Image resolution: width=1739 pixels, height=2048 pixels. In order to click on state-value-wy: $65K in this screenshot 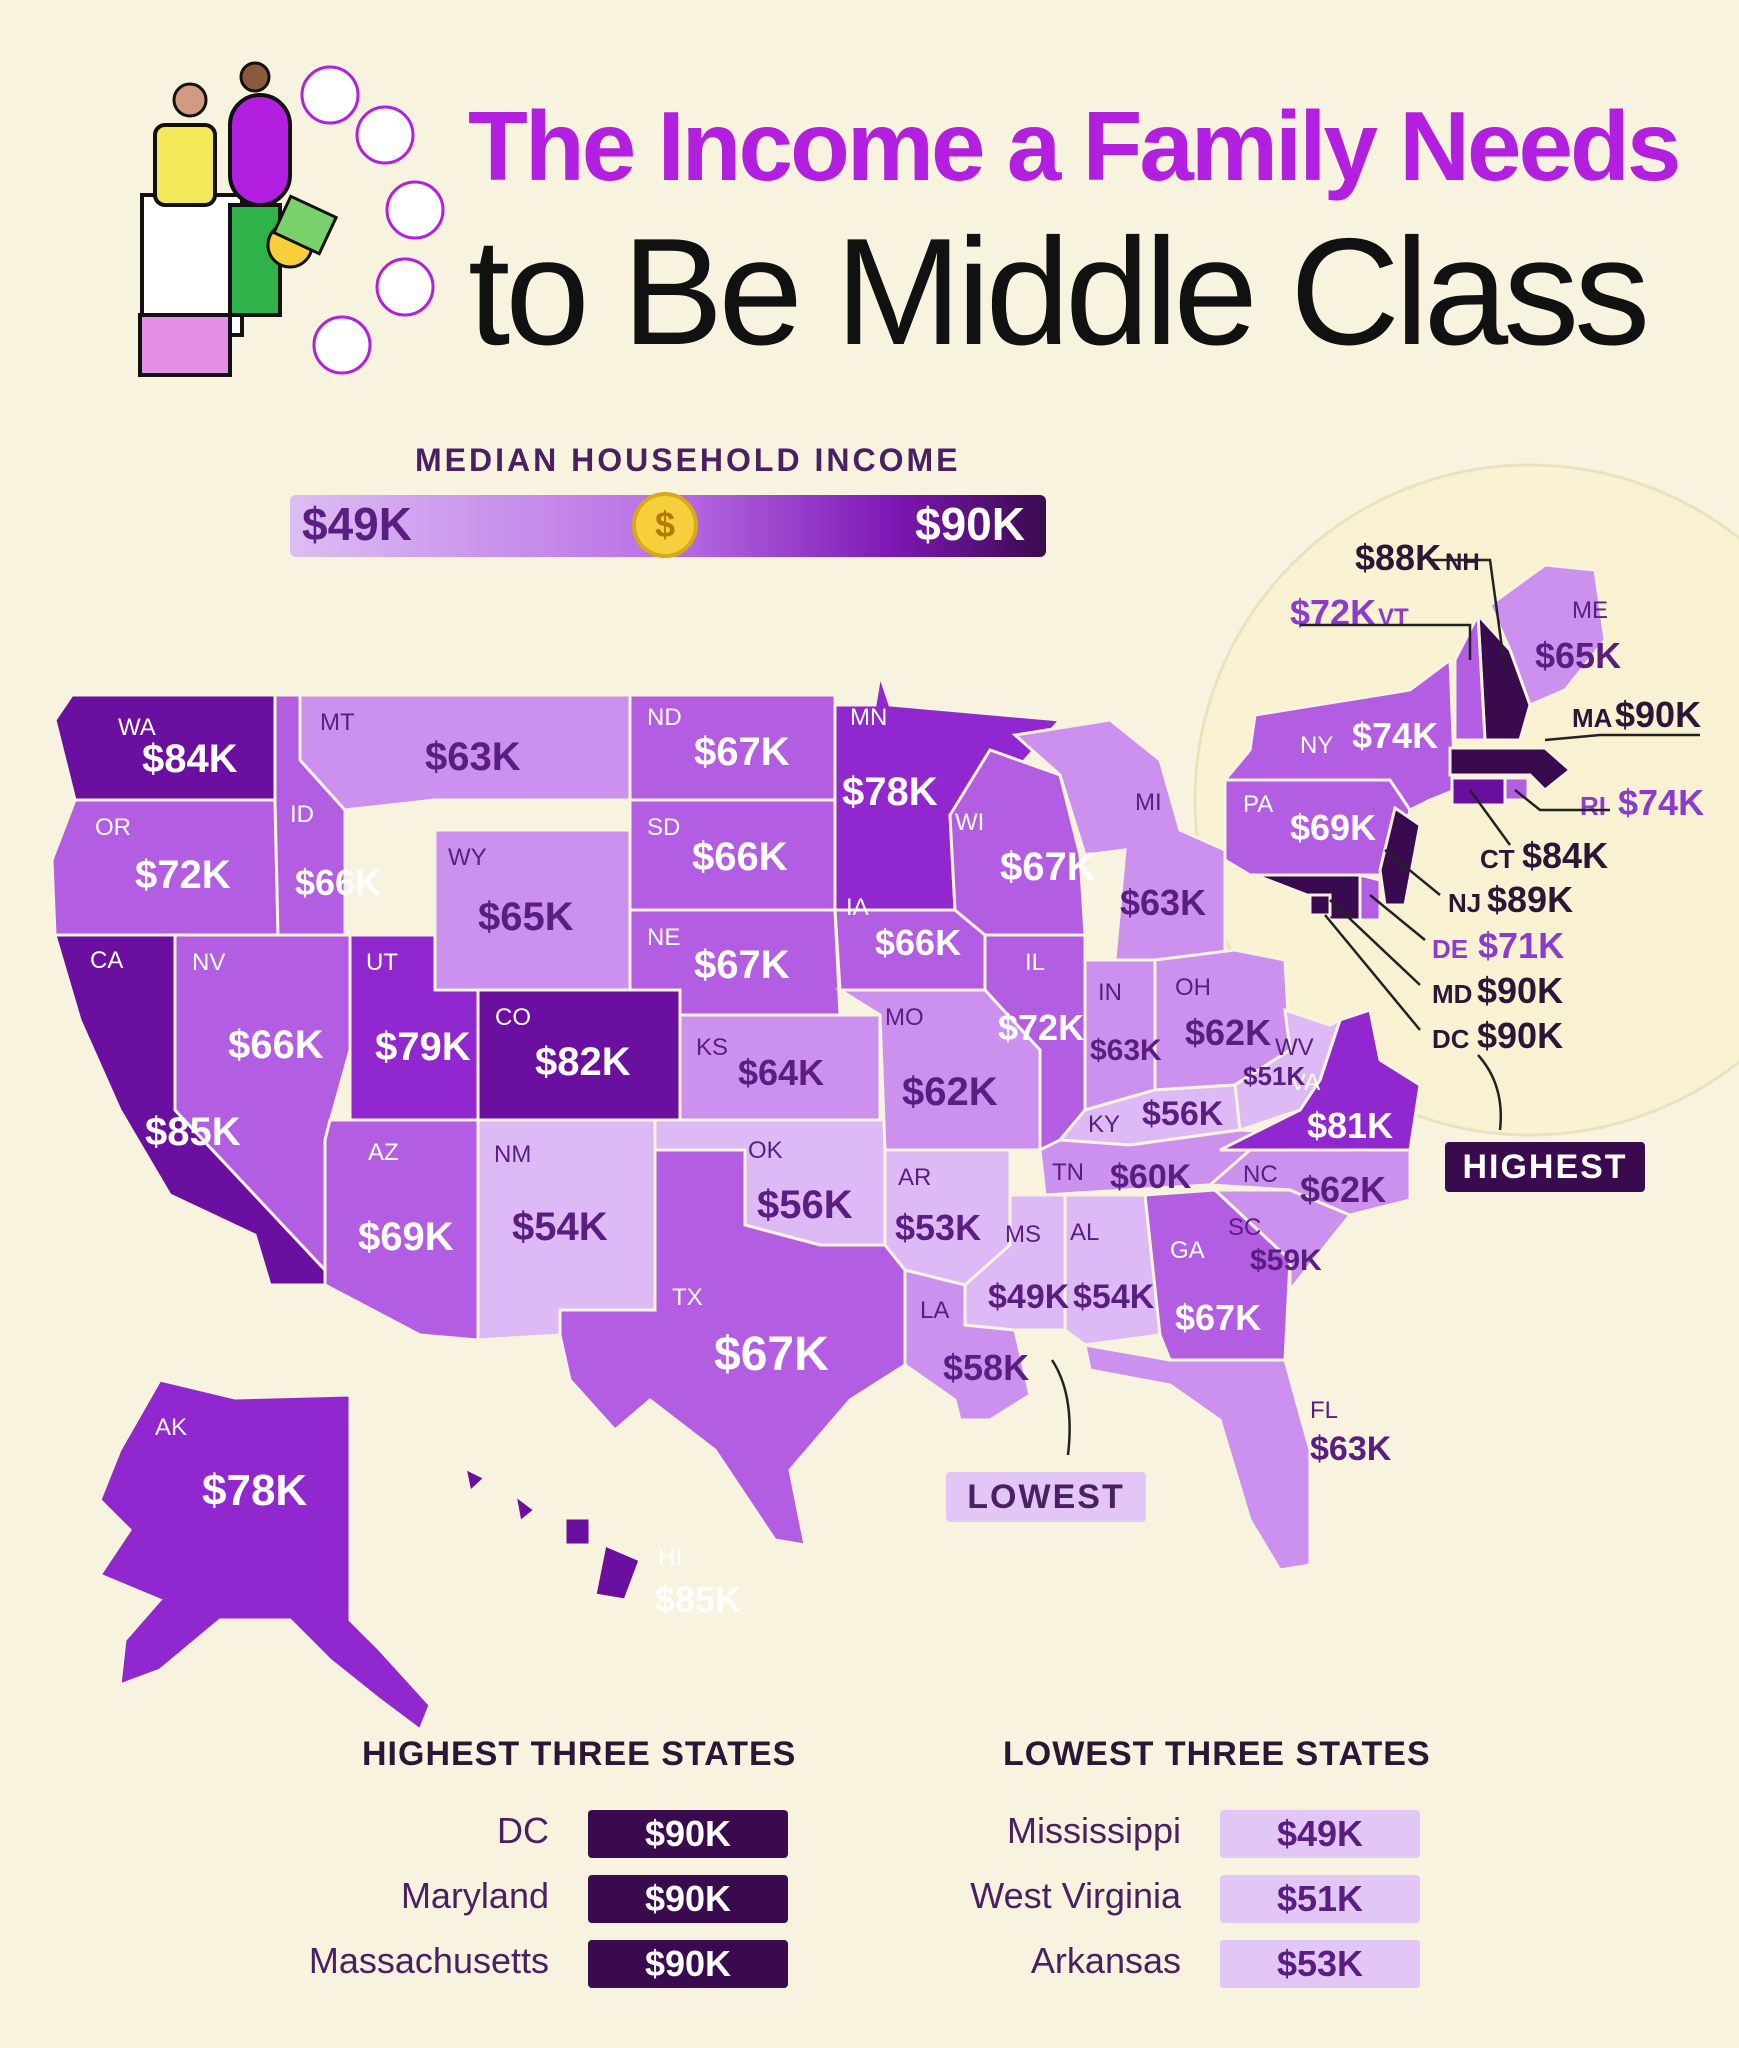, I will do `click(526, 917)`.